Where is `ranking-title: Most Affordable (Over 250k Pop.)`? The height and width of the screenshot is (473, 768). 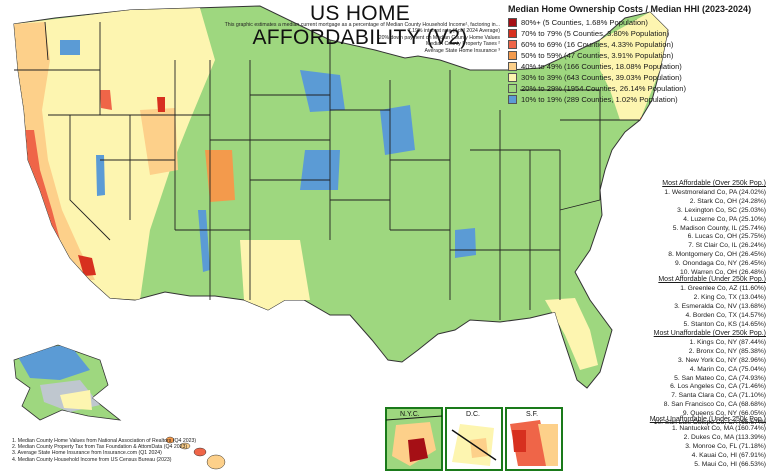 ranking-title: Most Affordable (Over 250k Pop.) is located at coordinates (714, 183).